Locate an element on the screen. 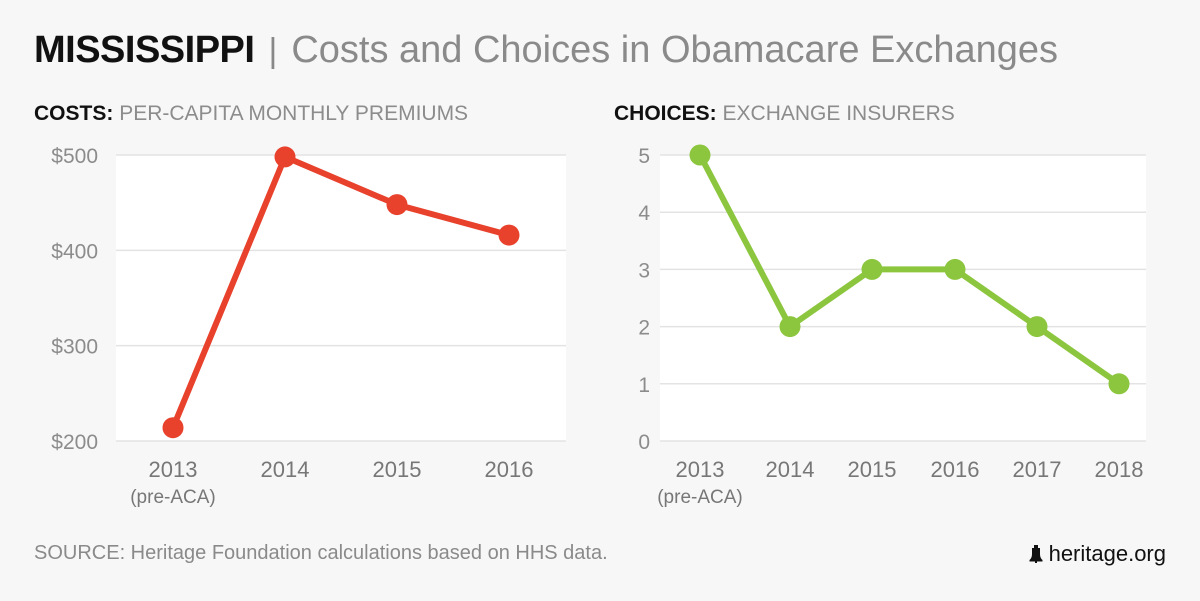 The width and height of the screenshot is (1200, 601). choices-chart-title: CHOICES: EXCHANGE INSURERS is located at coordinates (784, 114).